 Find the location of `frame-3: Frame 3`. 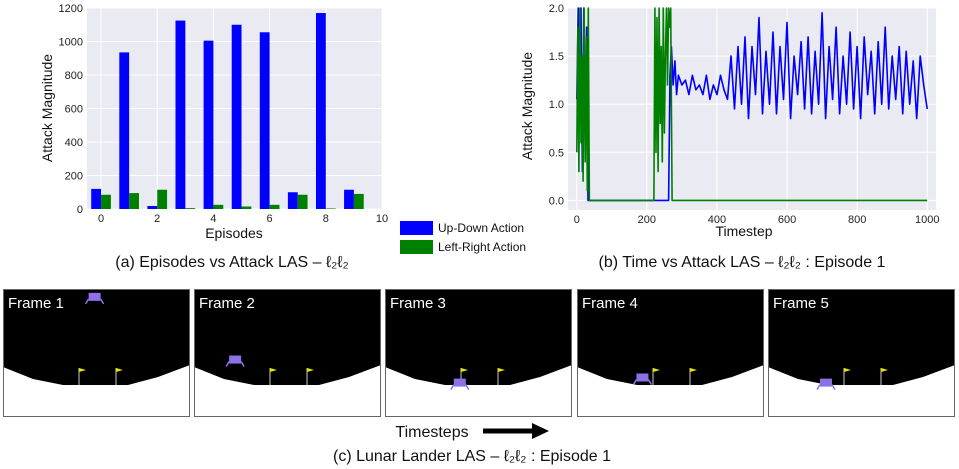

frame-3: Frame 3 is located at coordinates (478, 353).